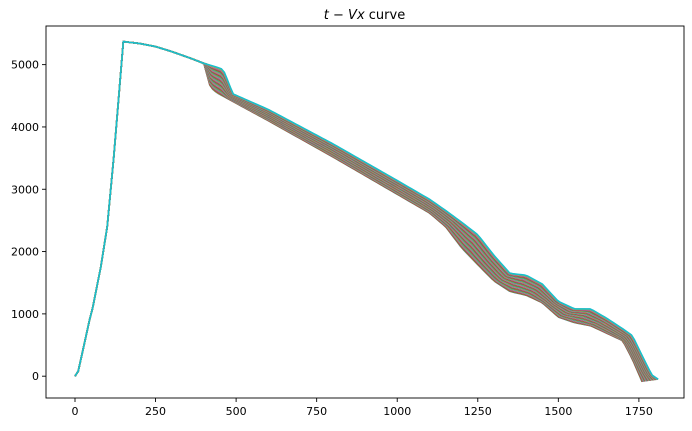  Describe the element at coordinates (155, 411) in the screenshot. I see `x-tick-label: 250` at that location.